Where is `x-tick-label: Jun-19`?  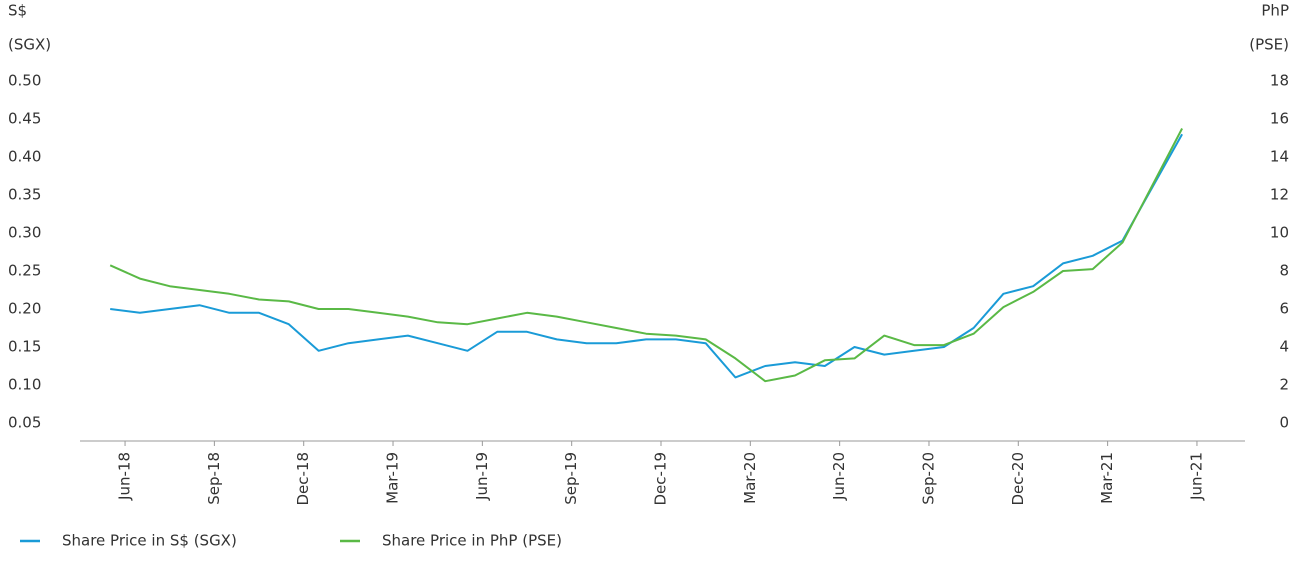 x-tick-label: Jun-19 is located at coordinates (482, 476).